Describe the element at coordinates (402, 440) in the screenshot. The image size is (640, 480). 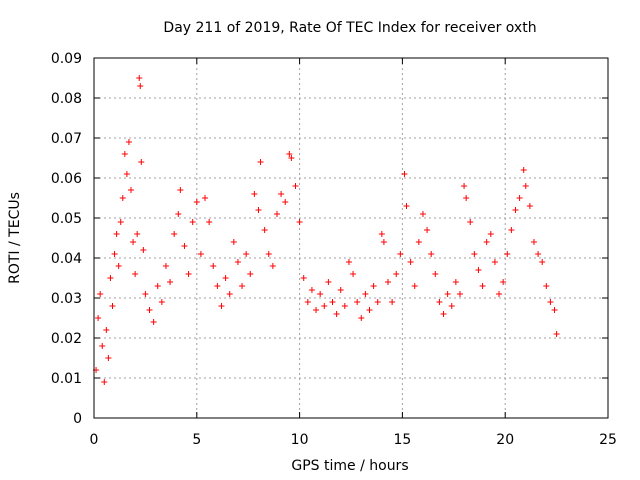
I see `x-tick-label: 15` at that location.